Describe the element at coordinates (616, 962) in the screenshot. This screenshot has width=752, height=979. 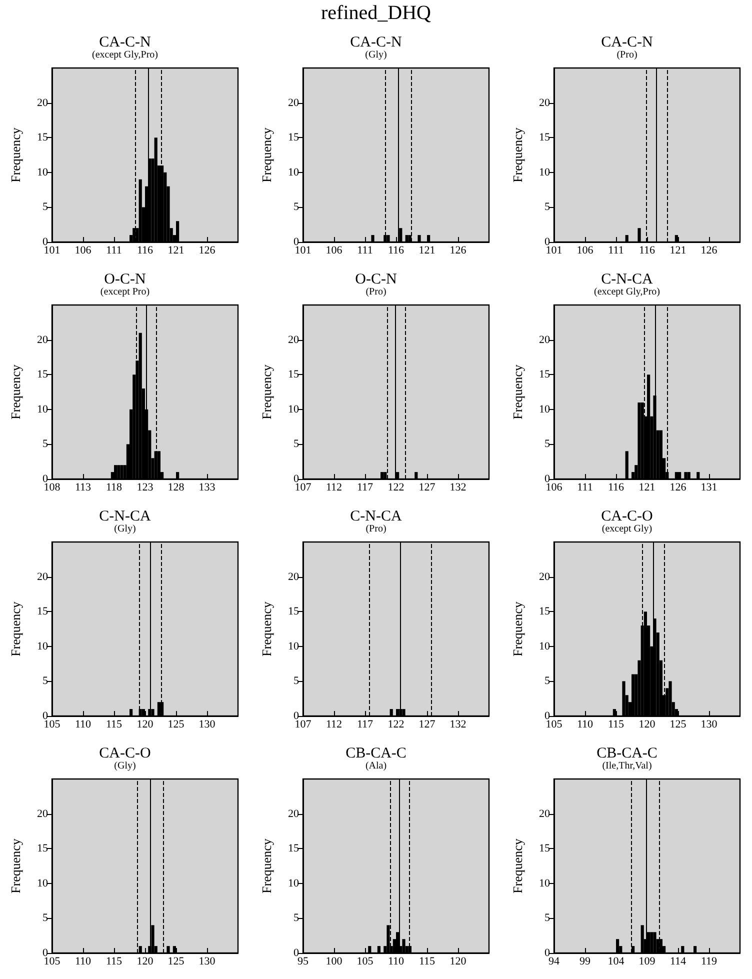
I see `x-tick-label: 104` at that location.